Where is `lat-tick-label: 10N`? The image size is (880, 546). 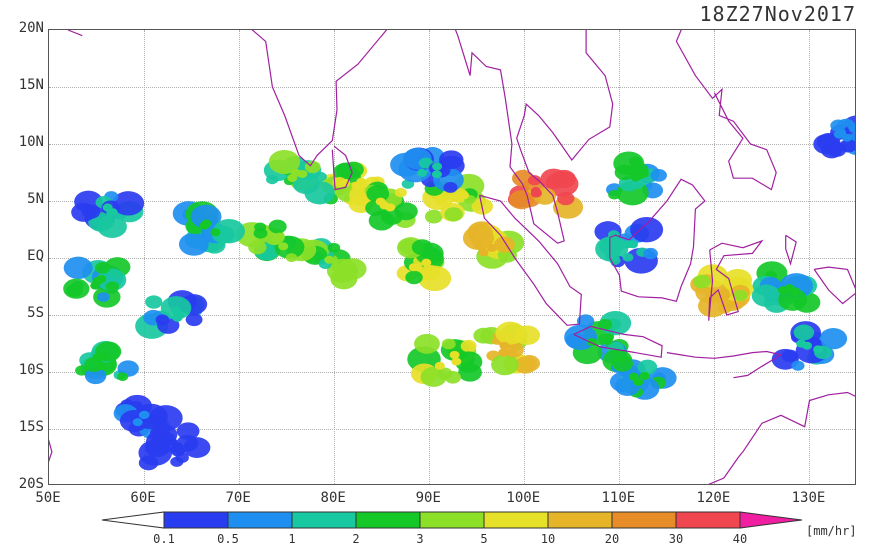 lat-tick-label: 10N is located at coordinates (31, 142).